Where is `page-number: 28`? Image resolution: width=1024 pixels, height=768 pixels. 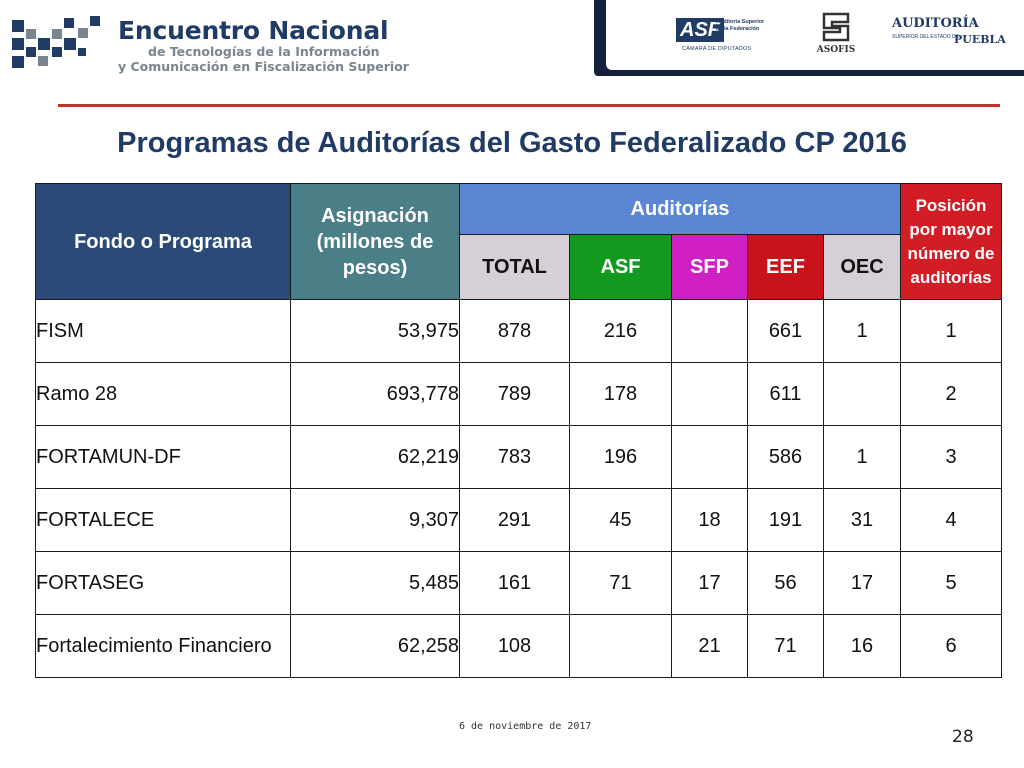 page-number: 28 is located at coordinates (963, 737).